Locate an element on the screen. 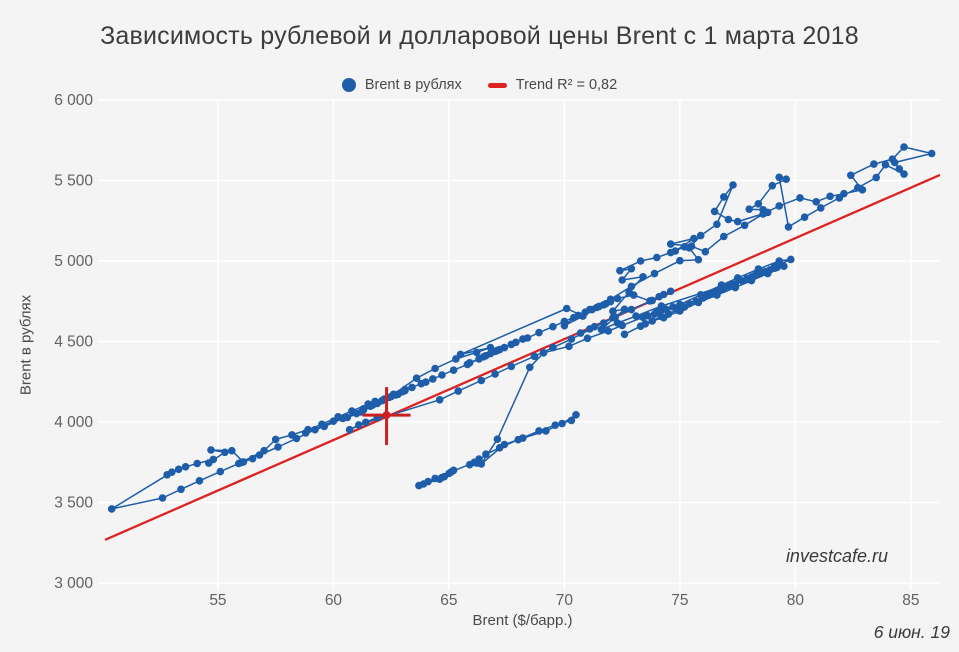 Image resolution: width=959 pixels, height=652 pixels. legend-item-trend: Trend R² = 0,82 is located at coordinates (552, 85).